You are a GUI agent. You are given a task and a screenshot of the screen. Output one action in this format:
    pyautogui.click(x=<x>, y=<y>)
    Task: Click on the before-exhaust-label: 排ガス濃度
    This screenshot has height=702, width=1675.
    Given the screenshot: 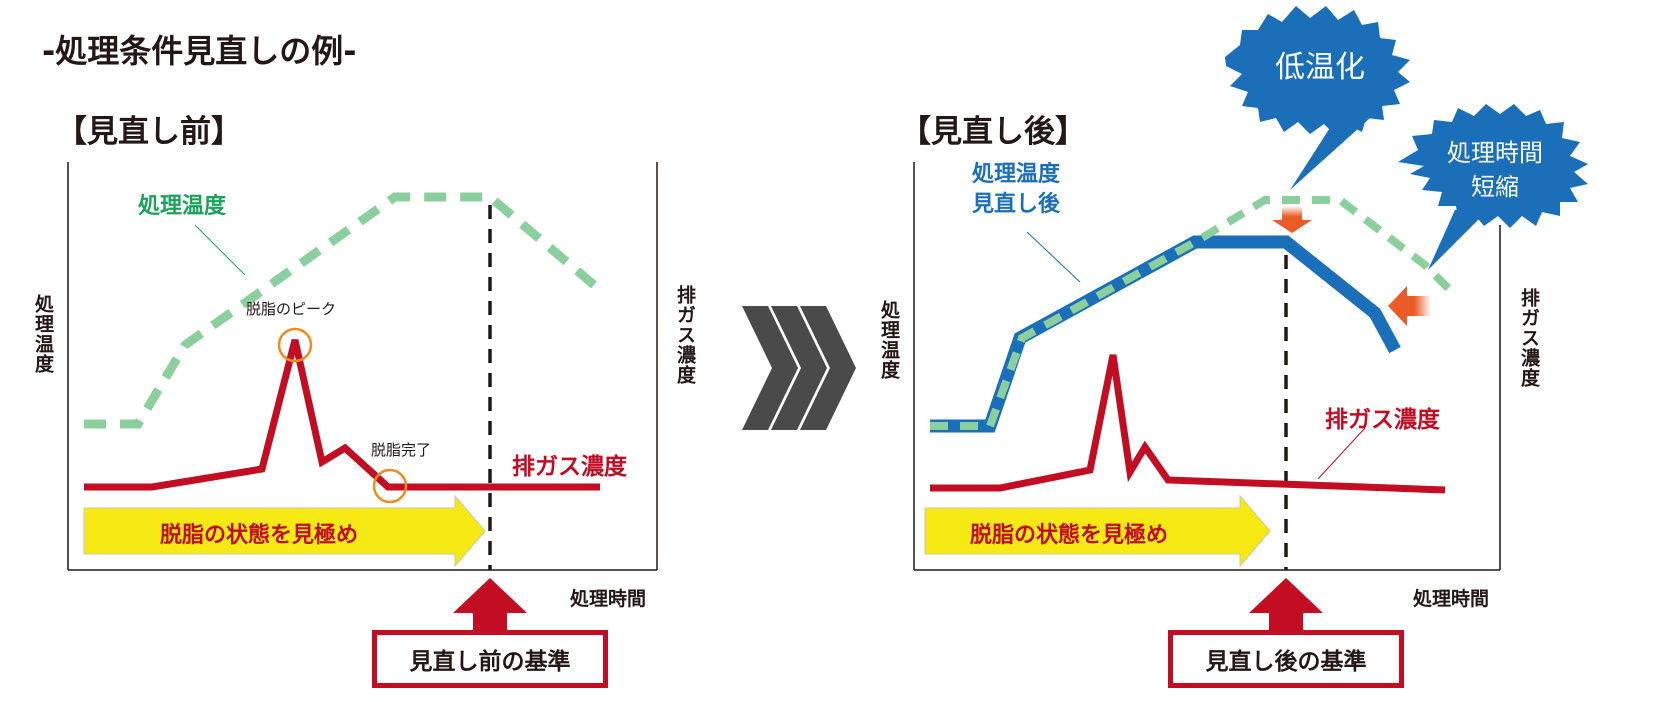 What is the action you would take?
    pyautogui.click(x=569, y=467)
    